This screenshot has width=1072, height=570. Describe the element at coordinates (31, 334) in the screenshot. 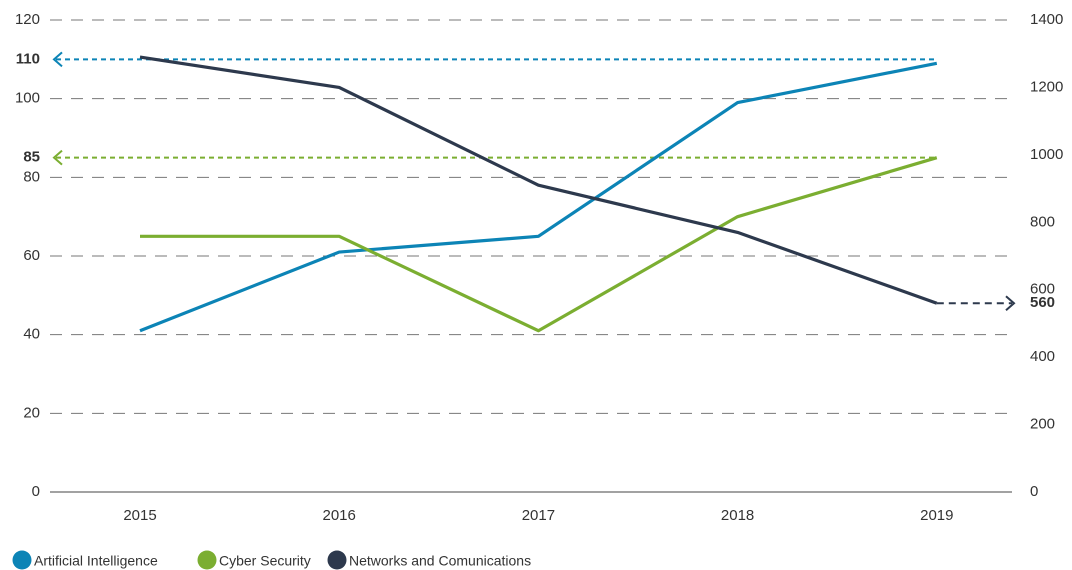

I see `y-tick-label: 40` at that location.